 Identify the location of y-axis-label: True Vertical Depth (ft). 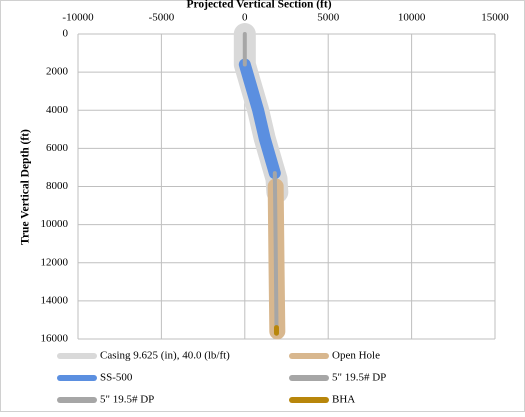
(26, 187).